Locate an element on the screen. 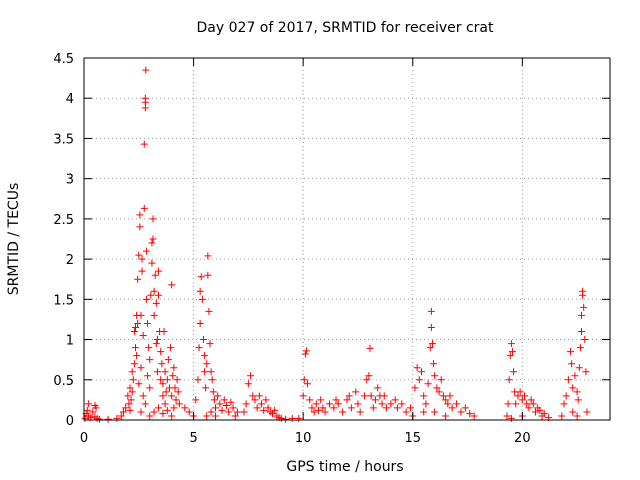  y-tick-label: 0 is located at coordinates (70, 421).